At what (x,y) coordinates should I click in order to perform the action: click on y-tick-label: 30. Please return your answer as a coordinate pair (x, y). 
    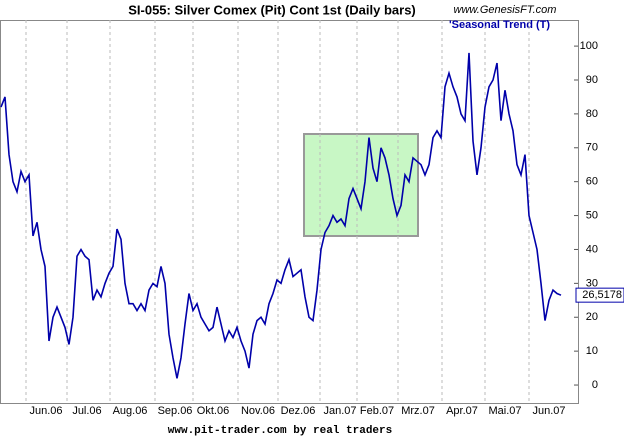
    Looking at the image, I should click on (592, 283).